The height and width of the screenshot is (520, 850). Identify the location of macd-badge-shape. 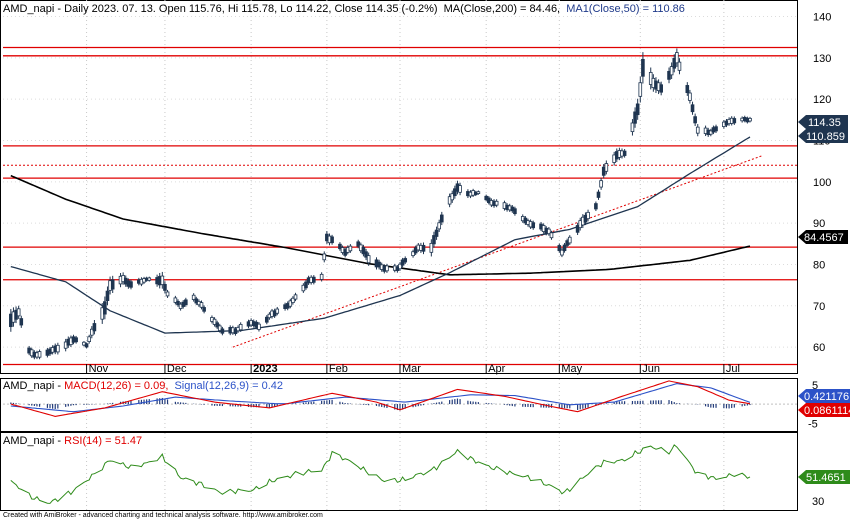
(824, 410).